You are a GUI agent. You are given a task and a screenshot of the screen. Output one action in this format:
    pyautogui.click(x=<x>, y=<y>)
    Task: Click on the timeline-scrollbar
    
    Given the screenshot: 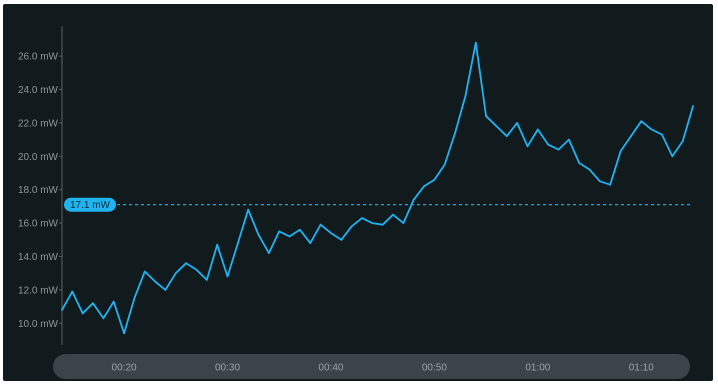 What is the action you would take?
    pyautogui.click(x=371, y=366)
    